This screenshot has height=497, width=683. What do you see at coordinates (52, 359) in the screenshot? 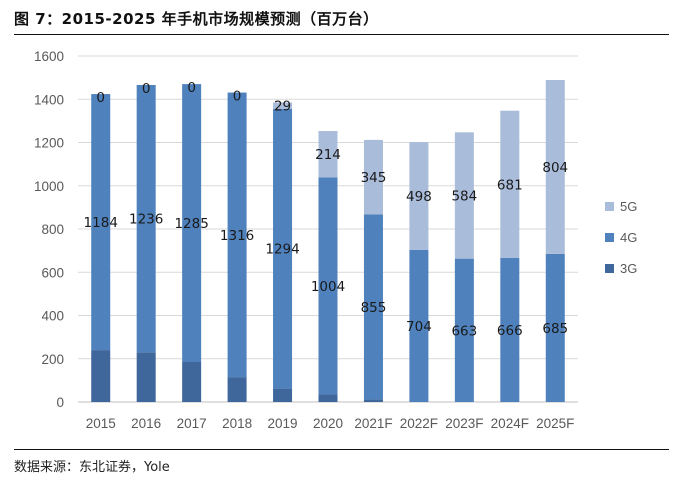
I see `y-tick-label: 200` at bounding box center [52, 359].